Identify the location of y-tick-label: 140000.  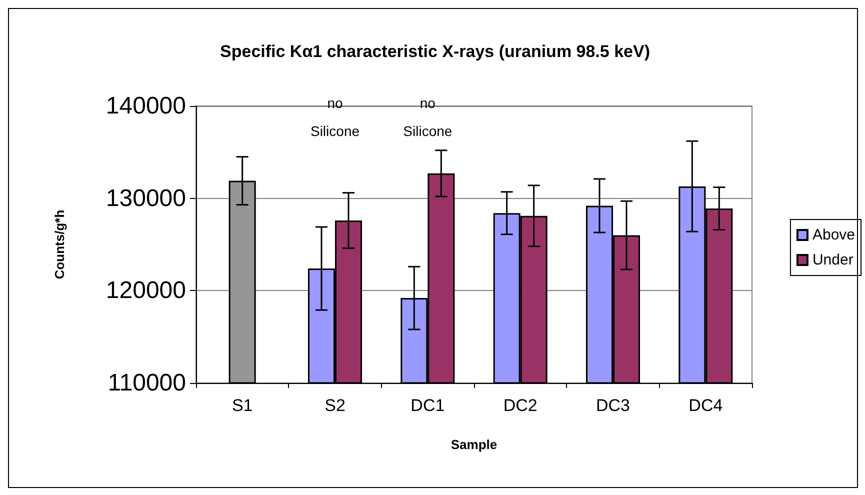
(146, 106).